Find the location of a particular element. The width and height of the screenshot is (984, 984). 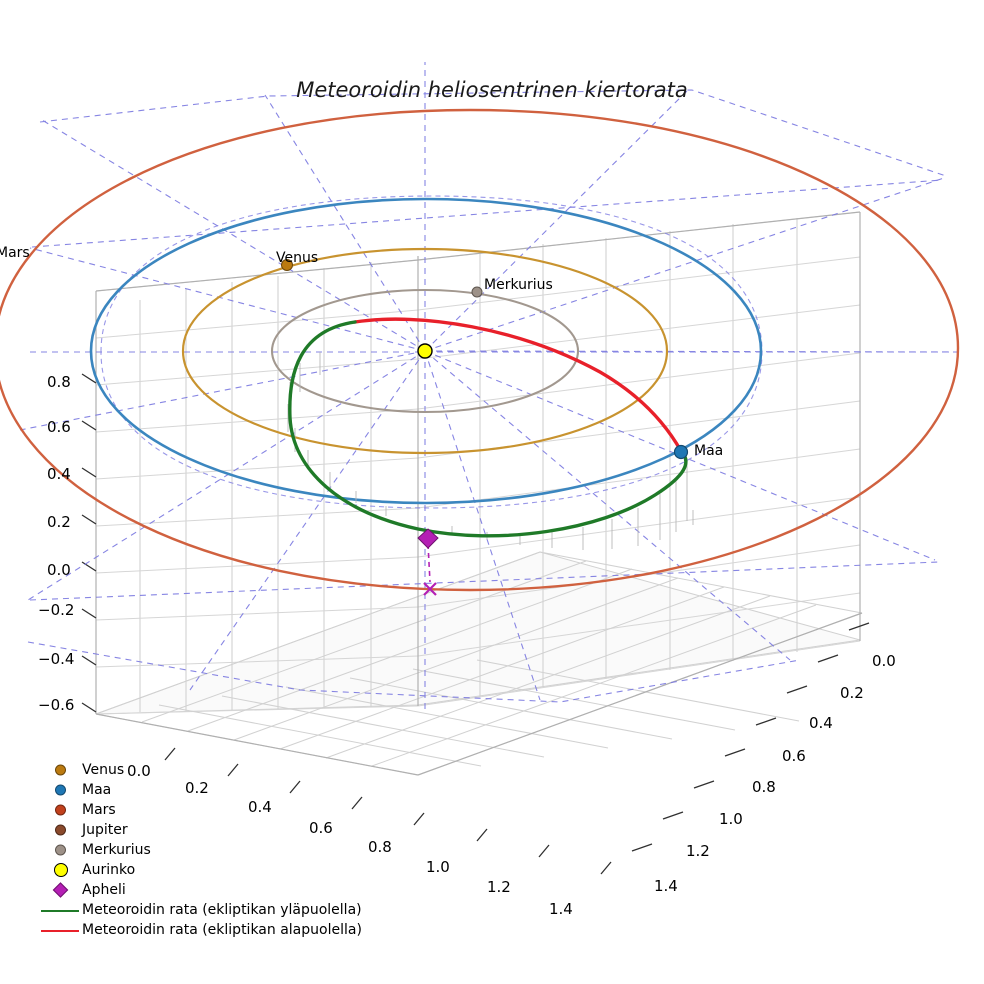

x-tick-2: 0.4 is located at coordinates (260, 807).